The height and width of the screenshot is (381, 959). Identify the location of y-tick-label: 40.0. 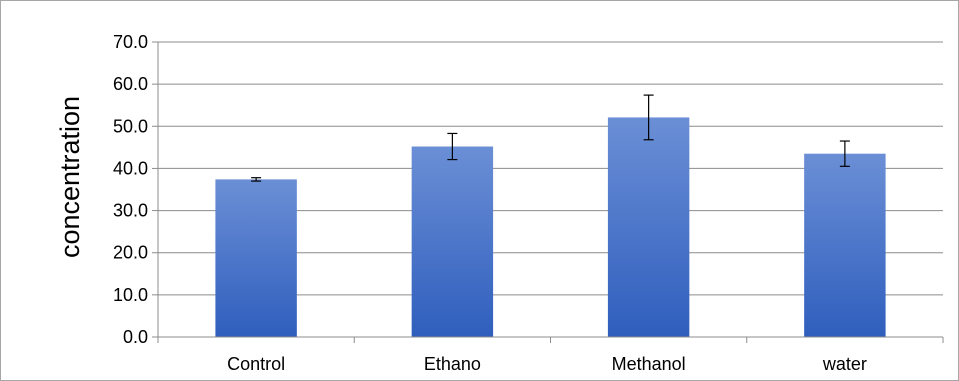
(130, 168).